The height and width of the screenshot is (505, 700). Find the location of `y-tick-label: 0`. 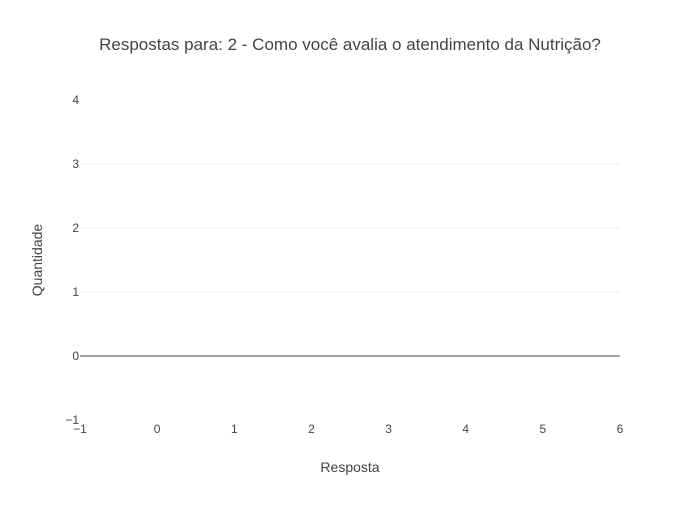

y-tick-label: 0 is located at coordinates (75, 356).